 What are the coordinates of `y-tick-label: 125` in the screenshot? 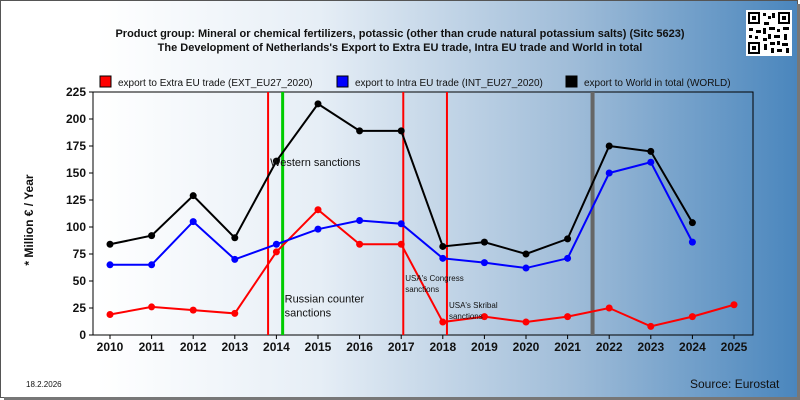 It's located at (76, 200).